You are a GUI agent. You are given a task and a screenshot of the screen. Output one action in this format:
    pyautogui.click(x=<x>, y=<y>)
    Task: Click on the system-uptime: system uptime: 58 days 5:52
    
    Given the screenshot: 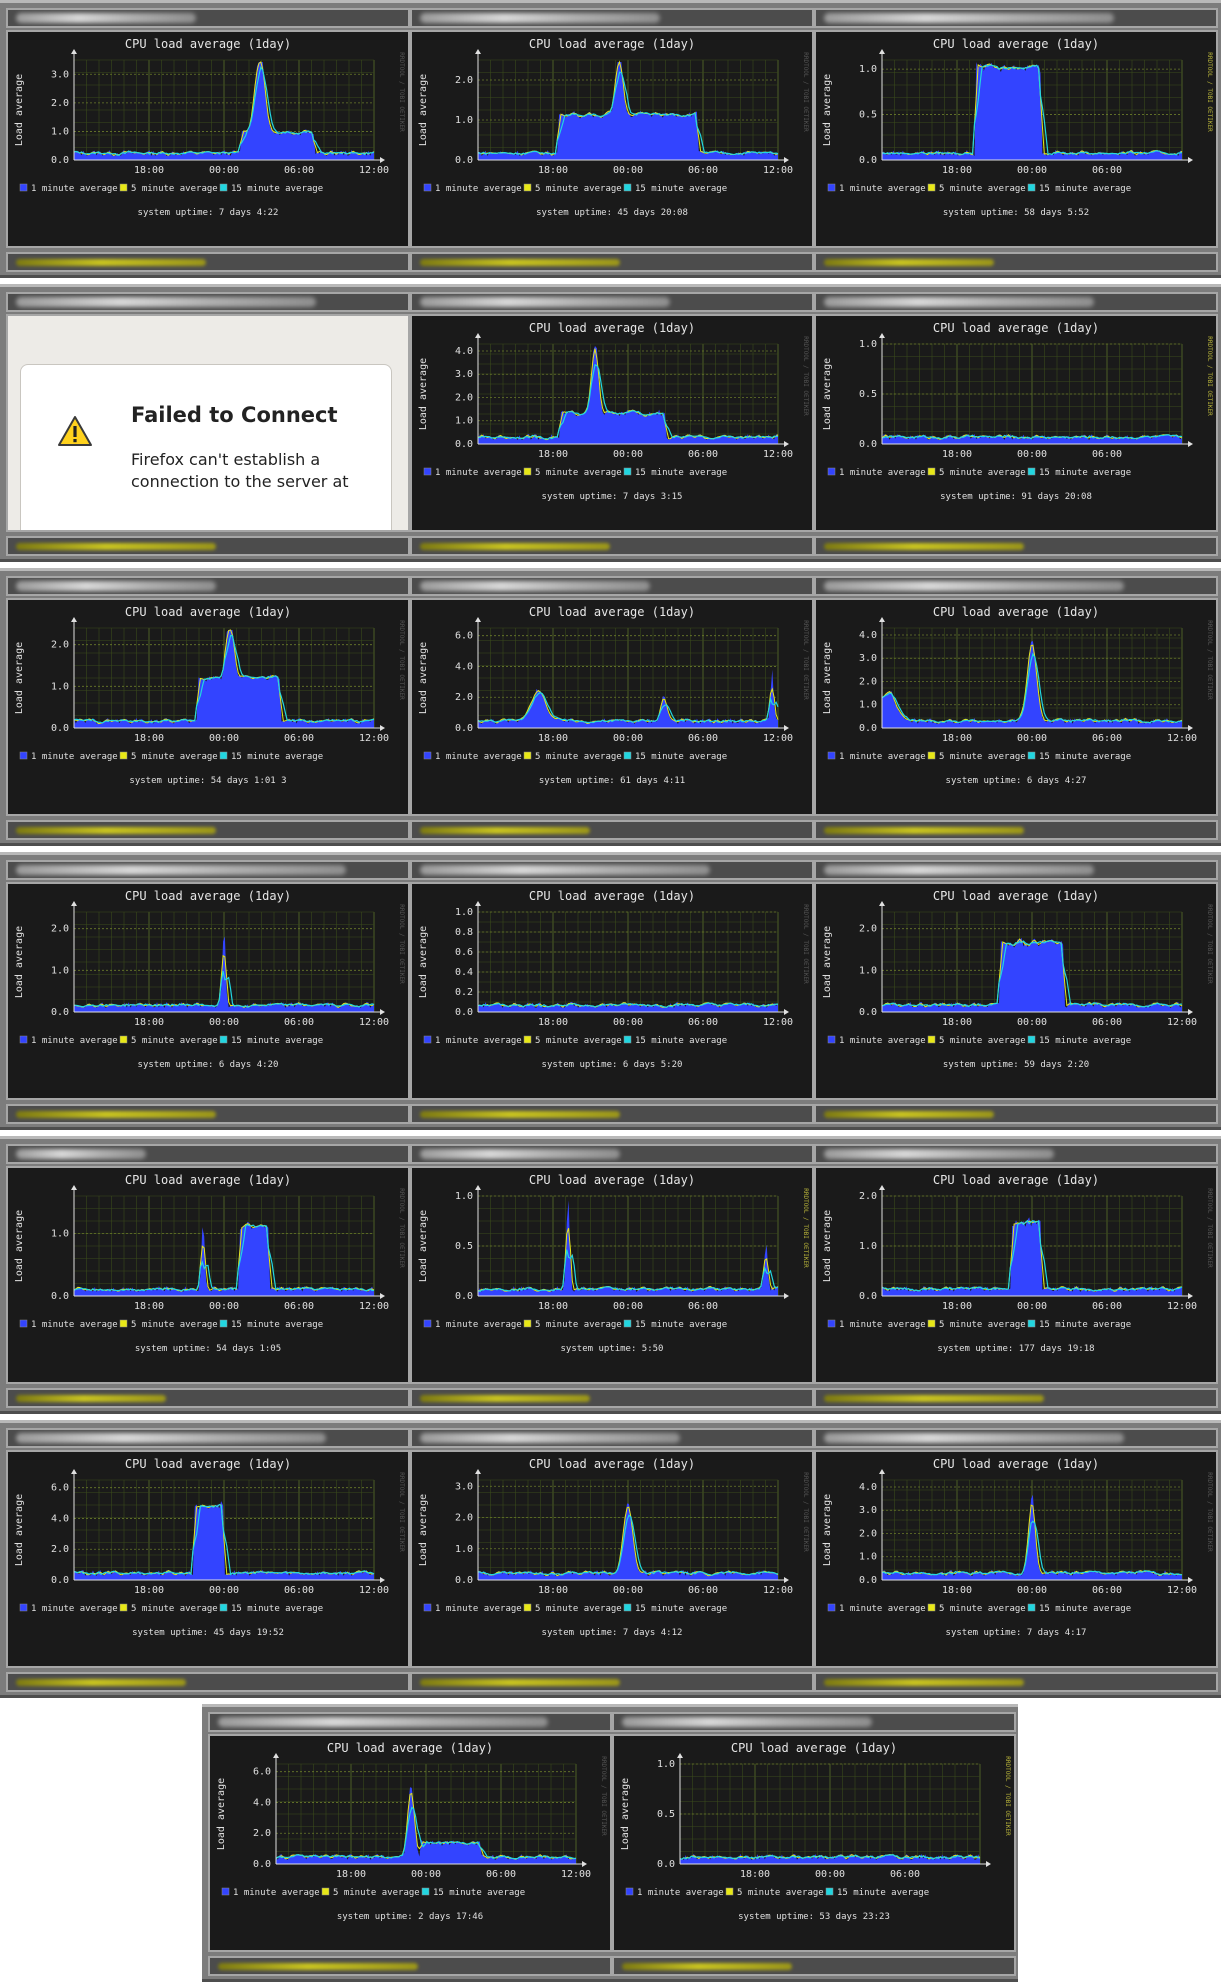 What is the action you would take?
    pyautogui.click(x=1016, y=213)
    